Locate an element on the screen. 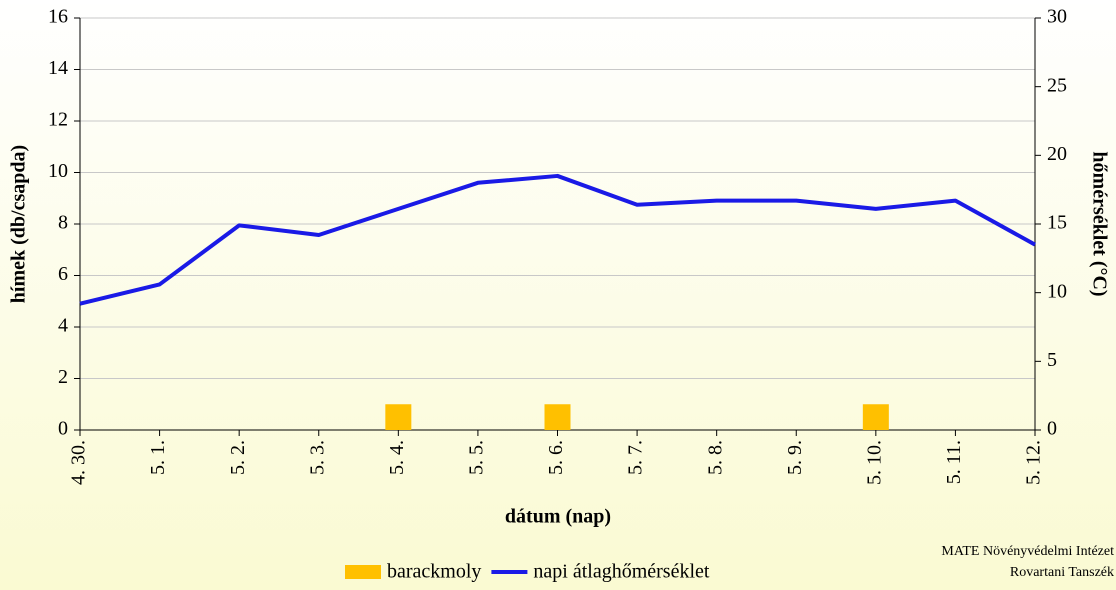  y-tick-label: 8 is located at coordinates (63, 223).